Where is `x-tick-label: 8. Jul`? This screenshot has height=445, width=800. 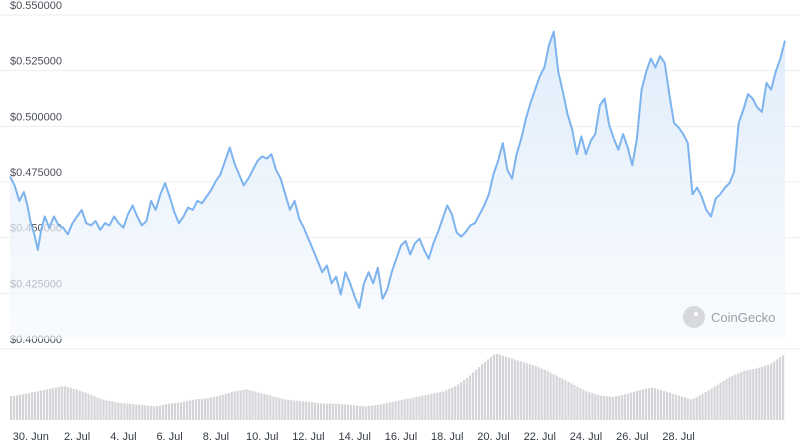 x-tick-label: 8. Jul is located at coordinates (216, 437).